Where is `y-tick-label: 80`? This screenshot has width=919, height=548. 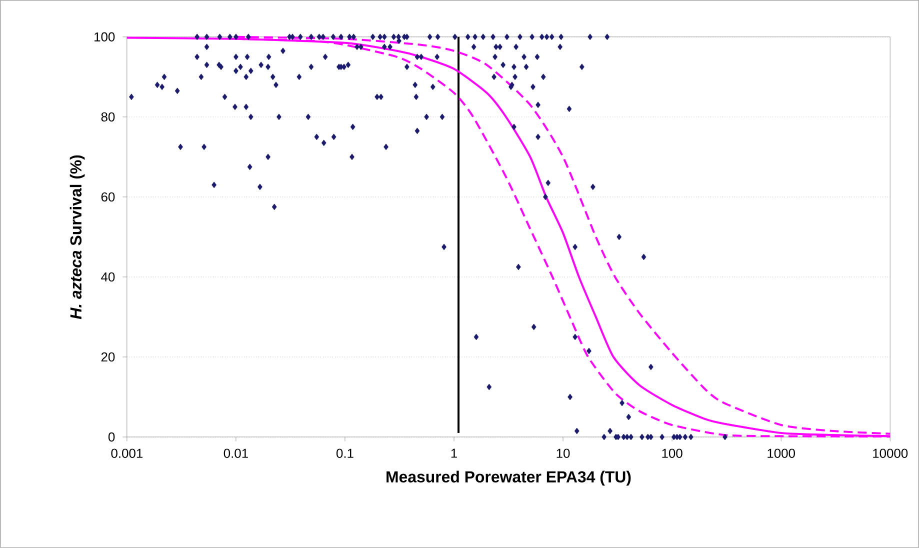
y-tick-label: 80 is located at coordinates (108, 117).